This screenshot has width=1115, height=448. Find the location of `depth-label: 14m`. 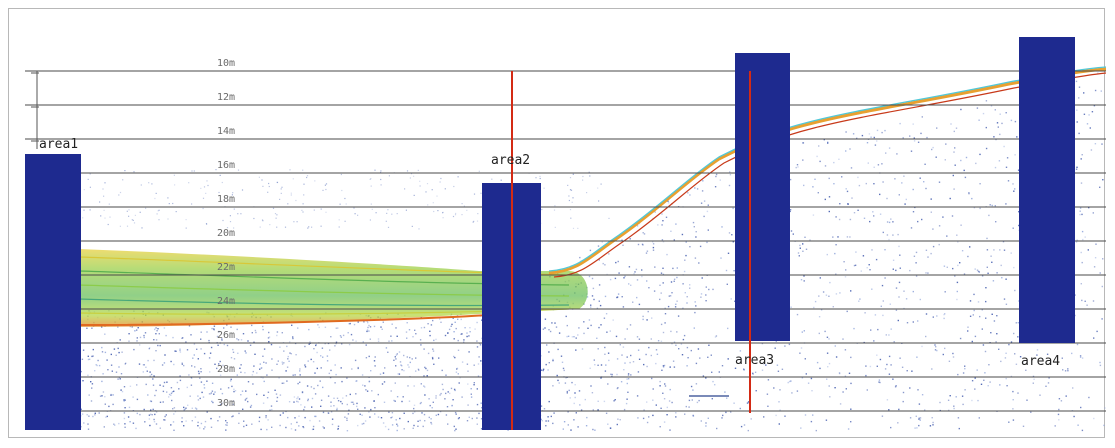

depth-label: 14m is located at coordinates (226, 131).